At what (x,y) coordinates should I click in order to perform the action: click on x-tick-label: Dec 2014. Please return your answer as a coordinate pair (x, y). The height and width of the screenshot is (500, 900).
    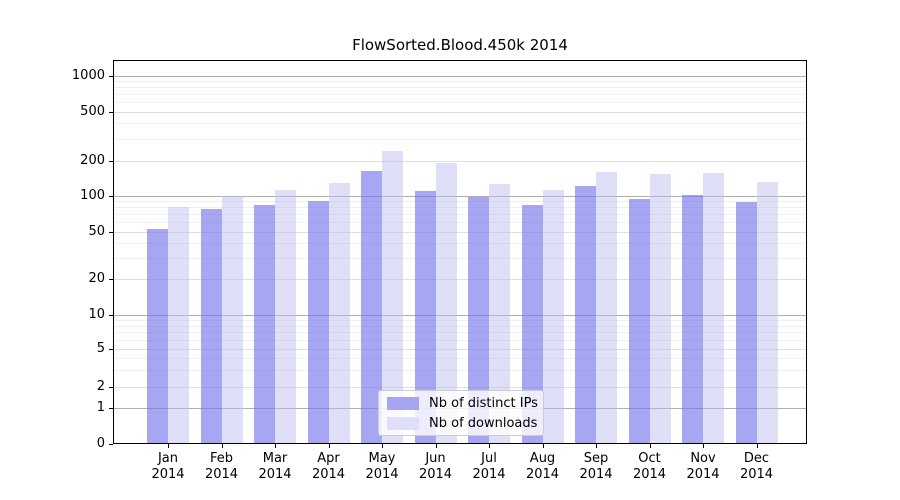
    Looking at the image, I should click on (756, 466).